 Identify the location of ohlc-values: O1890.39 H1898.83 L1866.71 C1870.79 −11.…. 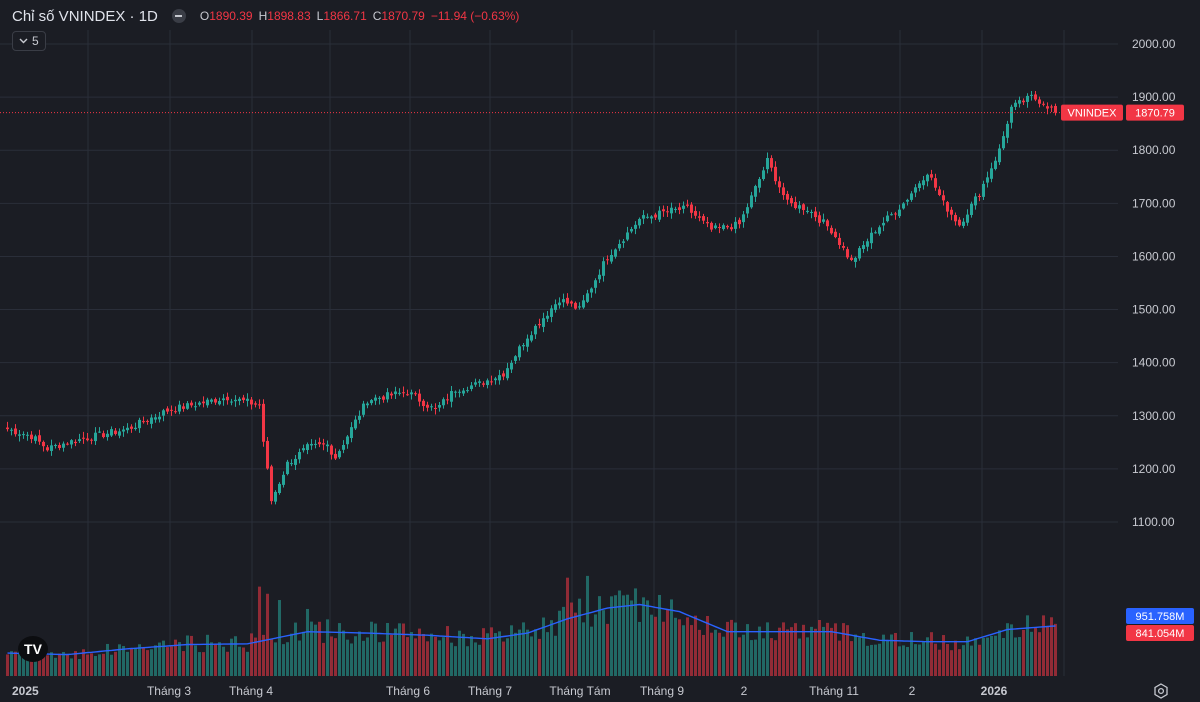
(359, 16).